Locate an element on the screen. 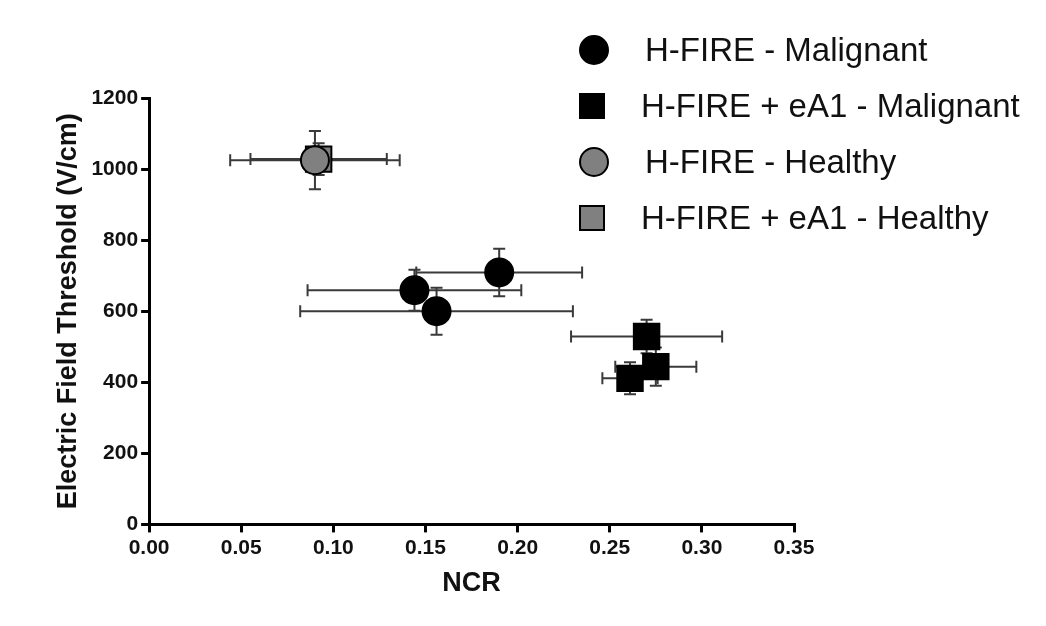  x-tick-label: 0.20 is located at coordinates (518, 546).